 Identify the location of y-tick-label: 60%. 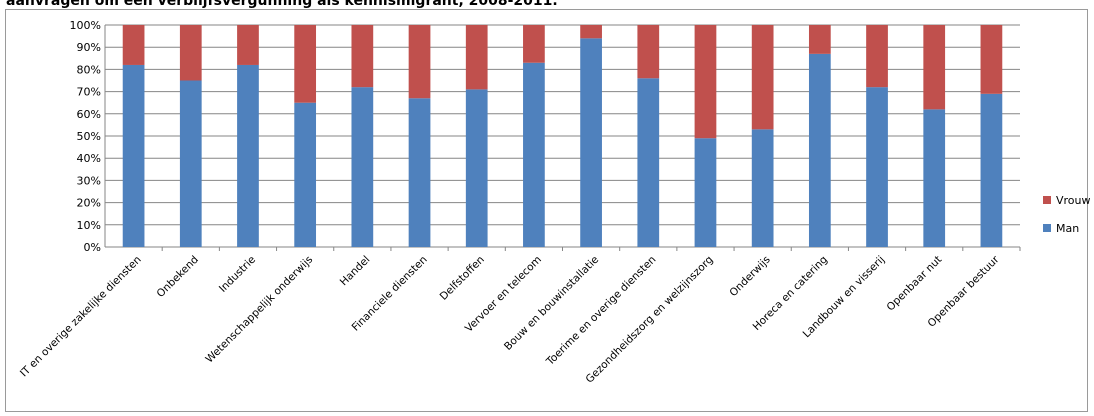
(89, 114).